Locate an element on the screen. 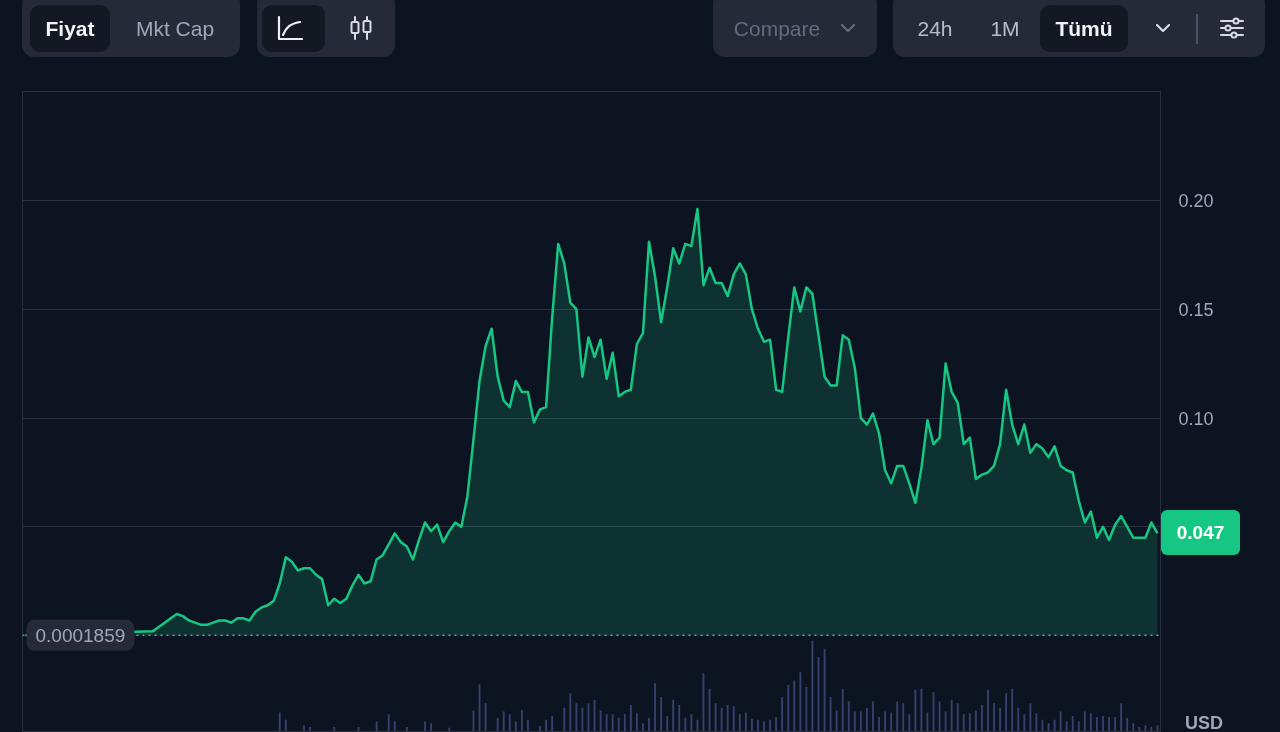 Image resolution: width=1280 pixels, height=732 pixels. text: Mkt Cap is located at coordinates (175, 29).